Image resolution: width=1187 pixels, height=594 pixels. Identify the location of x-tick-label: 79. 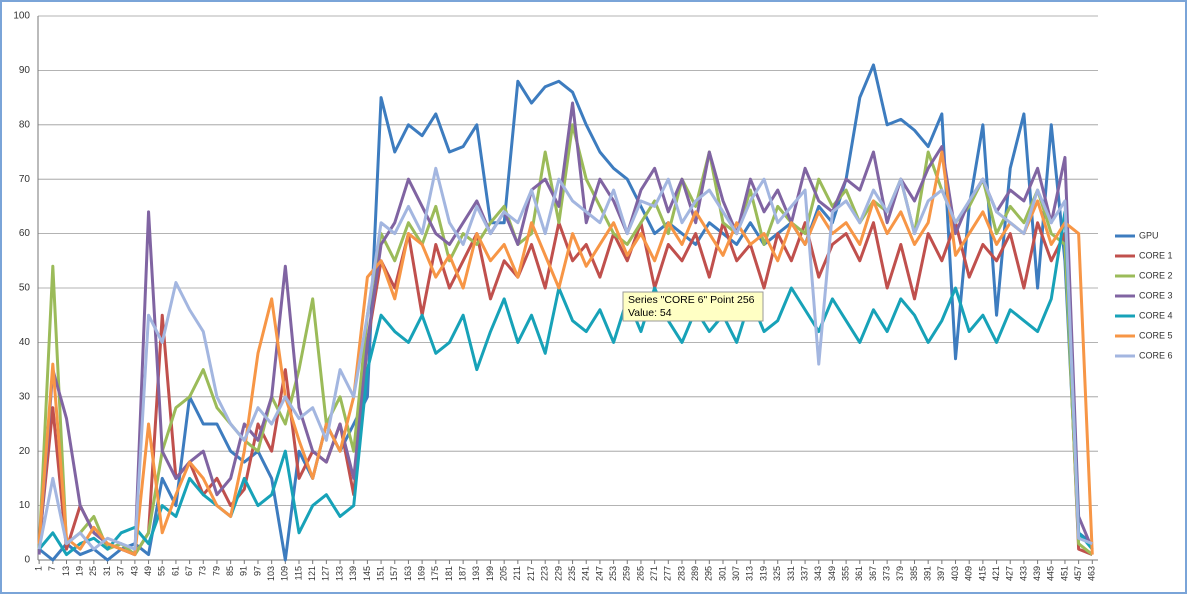
(216, 571).